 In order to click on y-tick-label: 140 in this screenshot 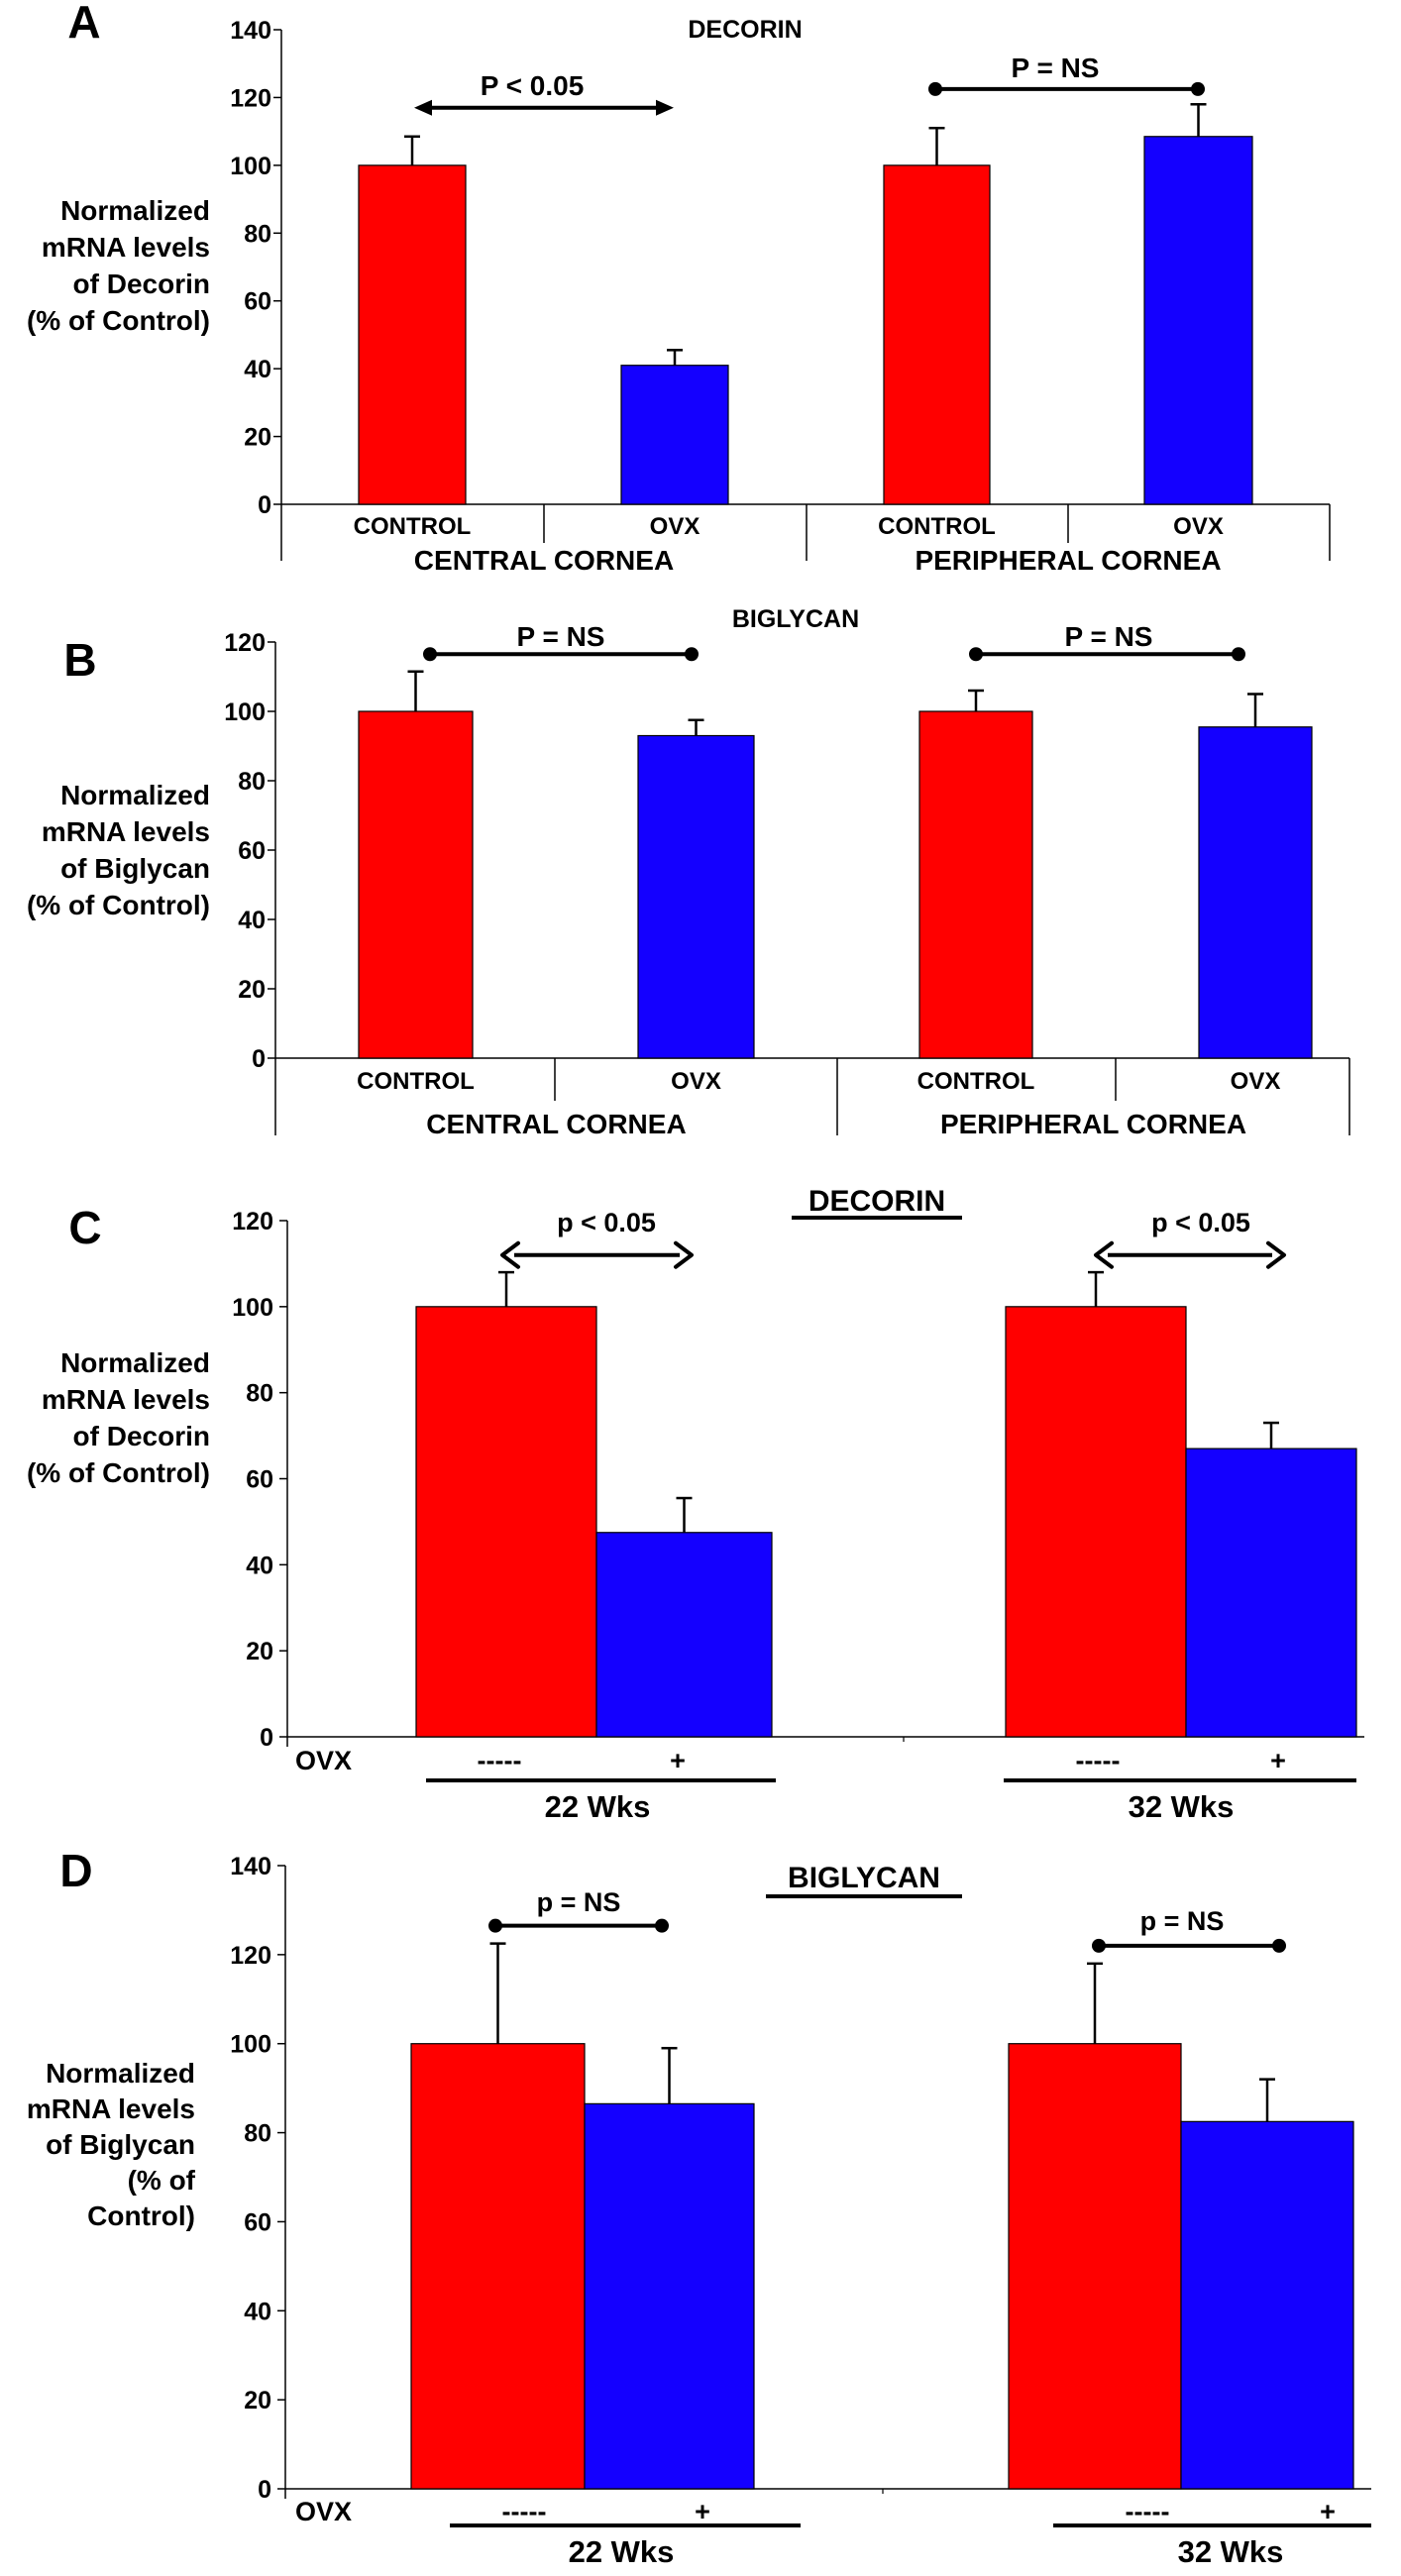, I will do `click(250, 31)`.